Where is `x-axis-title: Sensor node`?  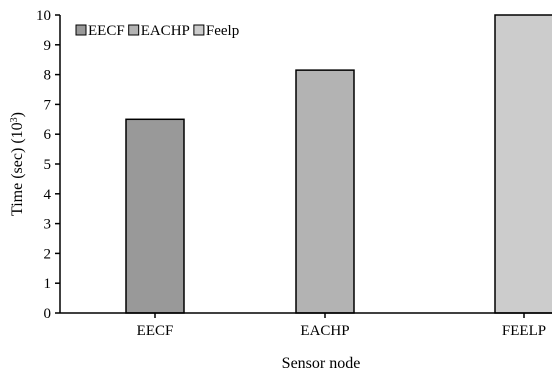
x-axis-title: Sensor node is located at coordinates (321, 363).